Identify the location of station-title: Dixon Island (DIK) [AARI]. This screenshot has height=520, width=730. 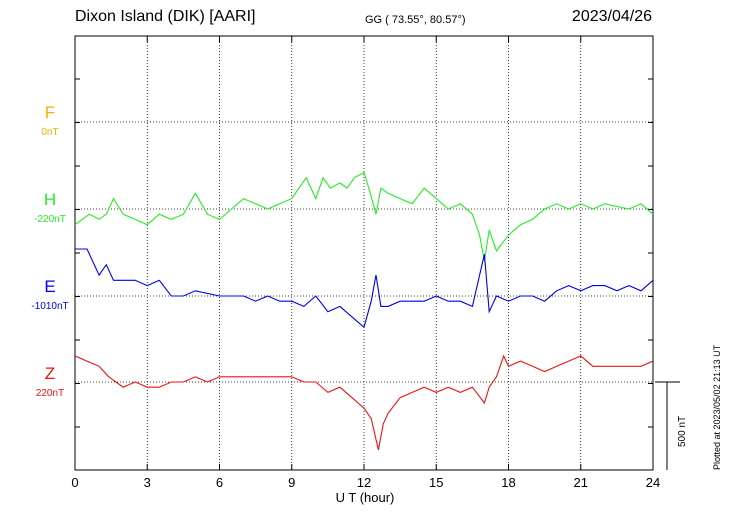
(165, 16).